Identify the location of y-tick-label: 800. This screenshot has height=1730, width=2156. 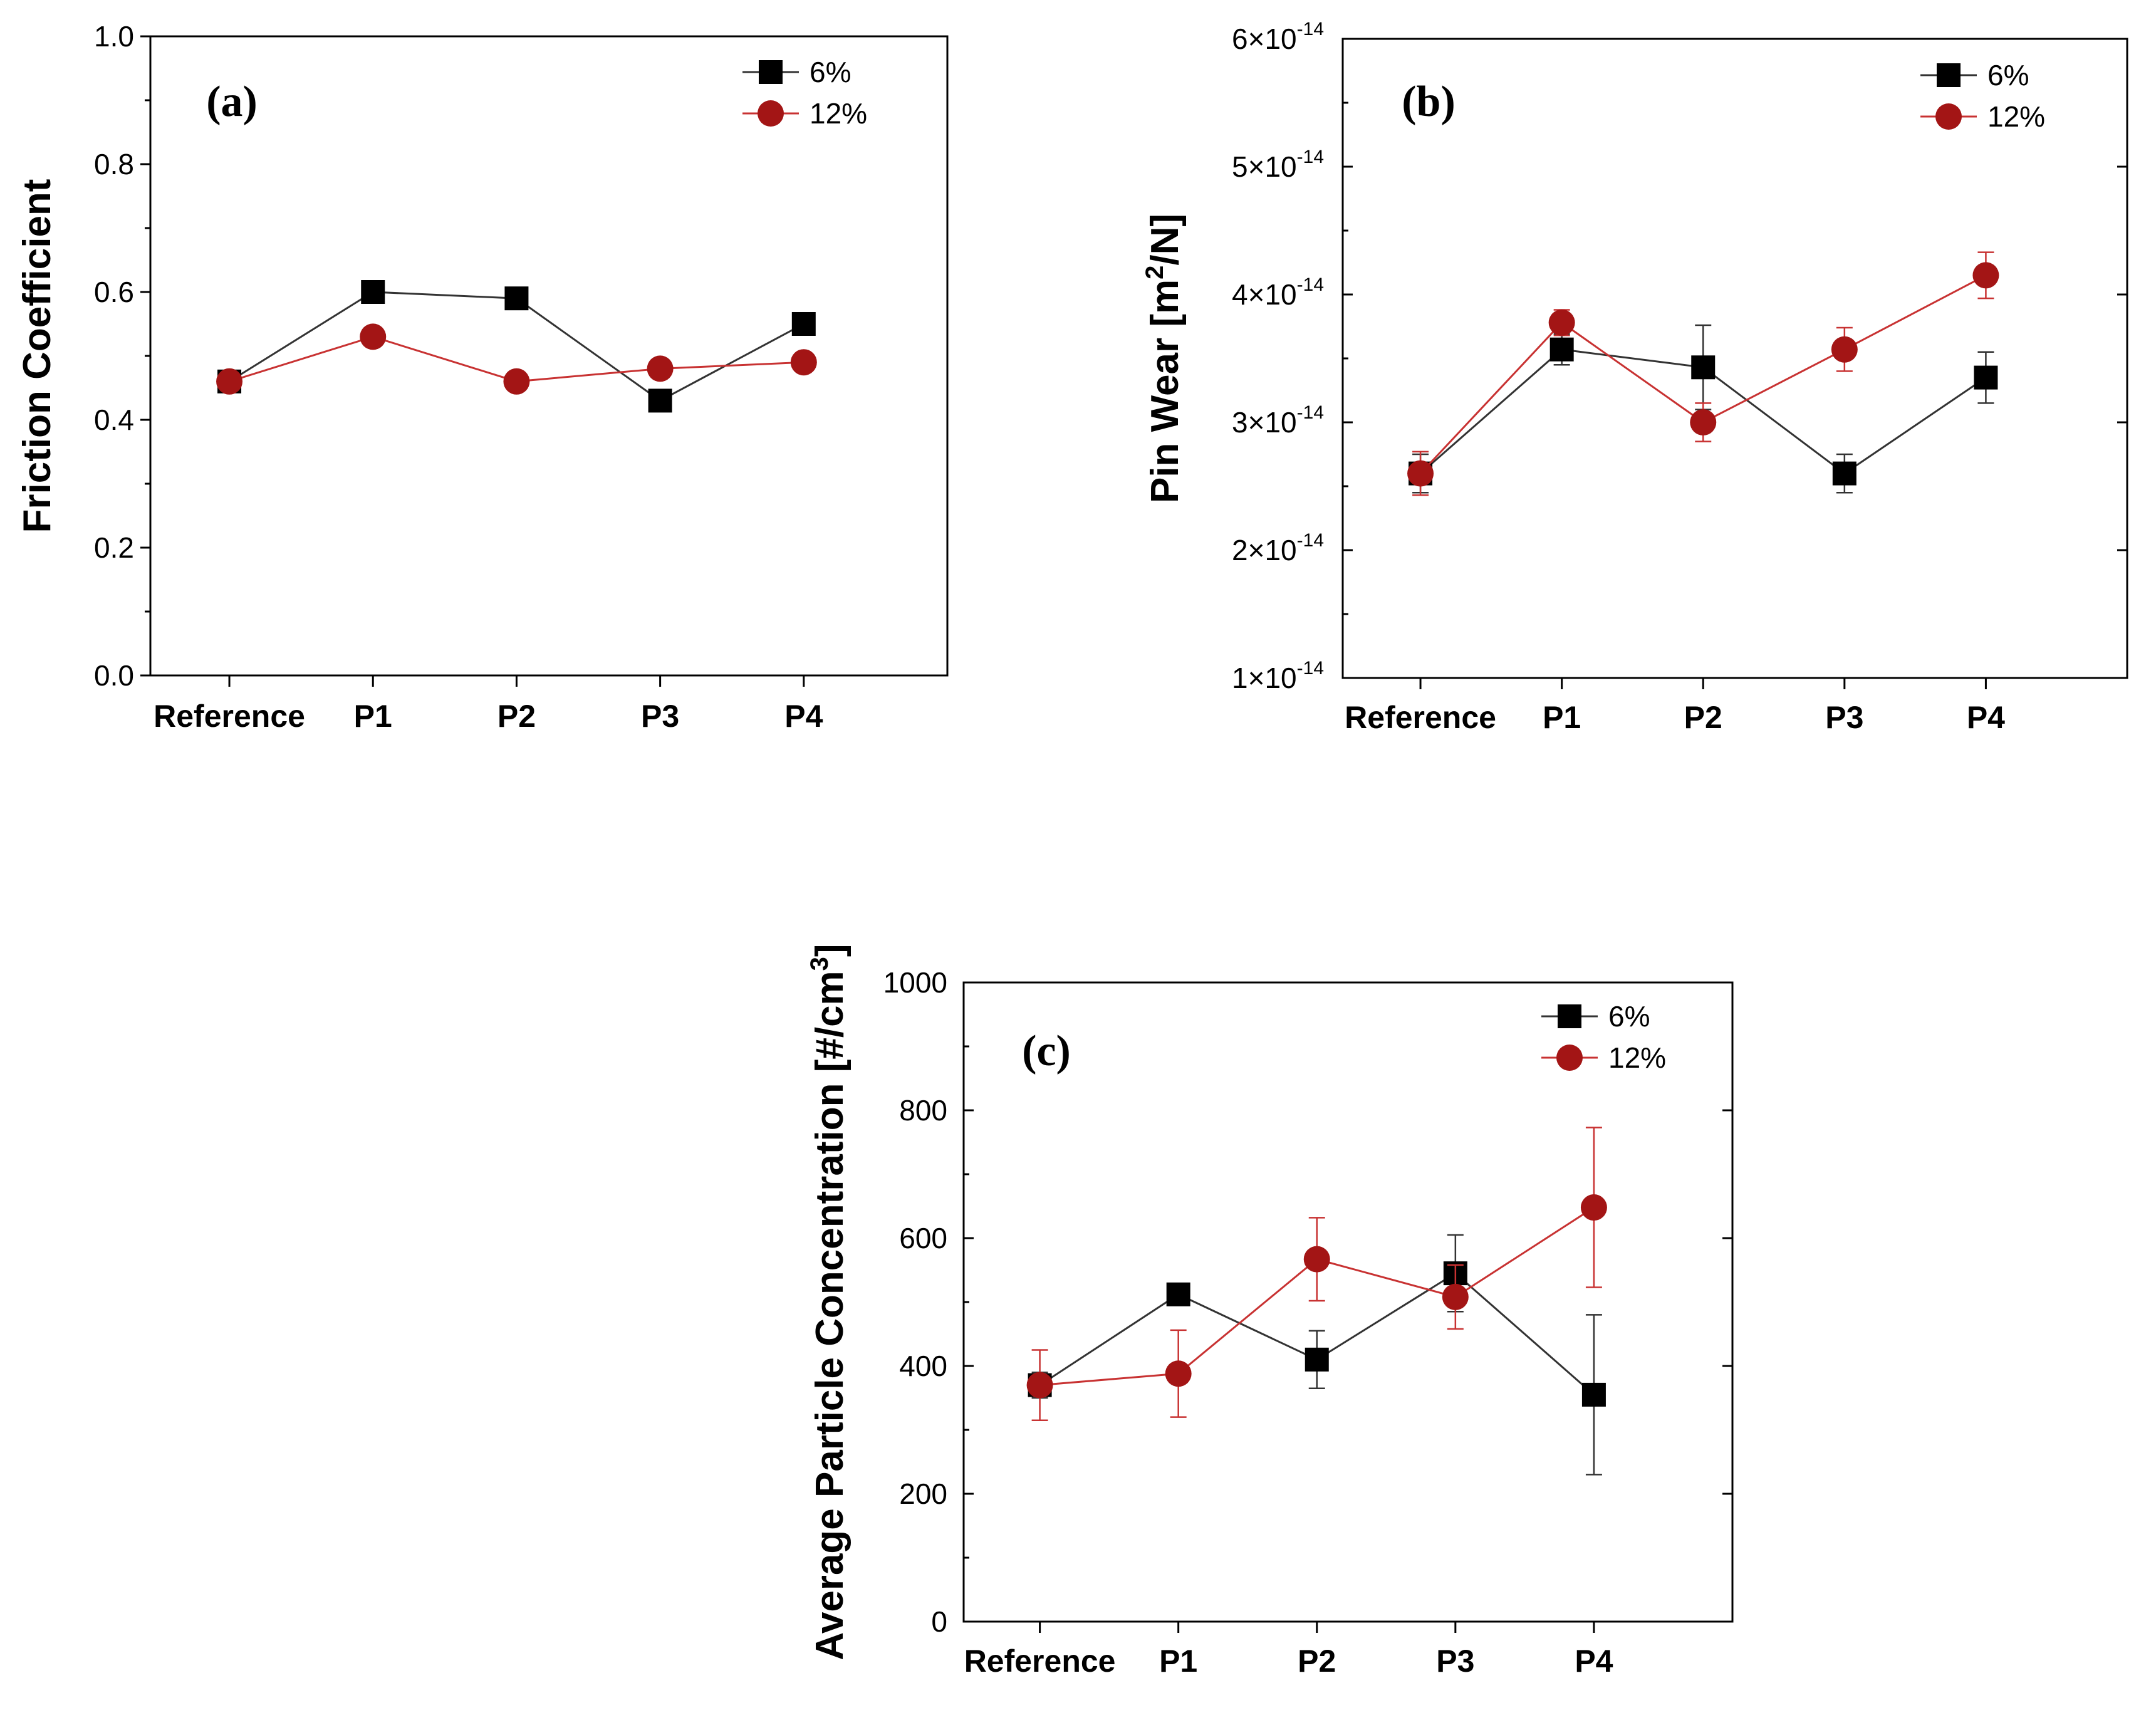
(923, 1110).